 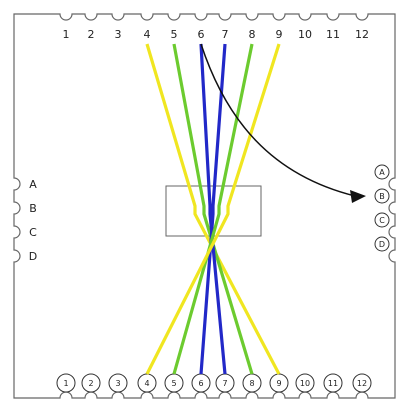 What do you see at coordinates (251, 383) in the screenshot?
I see `bottom-label-8: 8` at bounding box center [251, 383].